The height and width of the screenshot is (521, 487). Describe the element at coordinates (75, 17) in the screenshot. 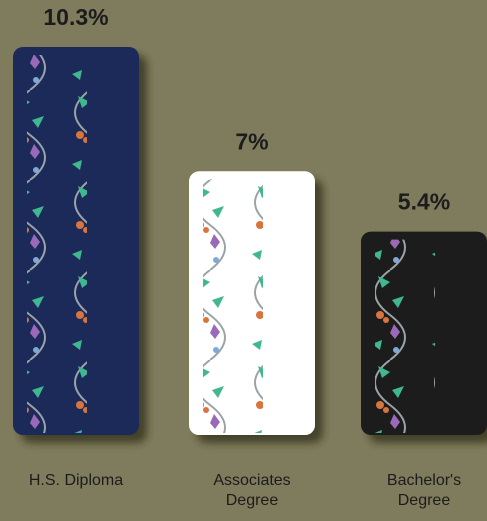

I see `value-label: 10.3%` at that location.